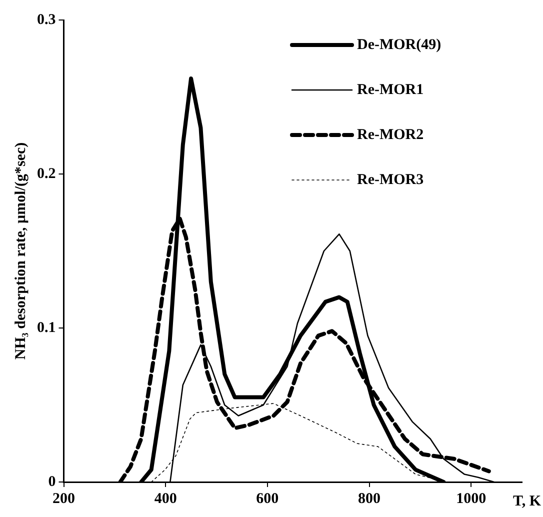 The height and width of the screenshot is (517, 543). I want to click on legend-label: Re-MOR1, so click(390, 90).